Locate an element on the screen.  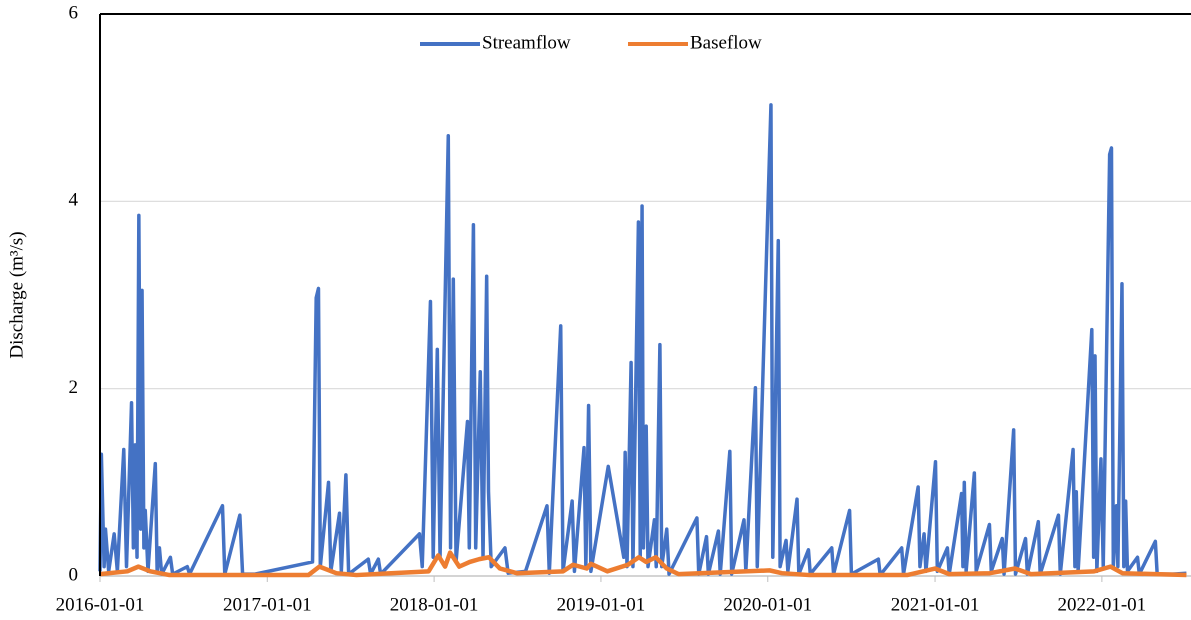
y-tick-label: 2 is located at coordinates (74, 387).